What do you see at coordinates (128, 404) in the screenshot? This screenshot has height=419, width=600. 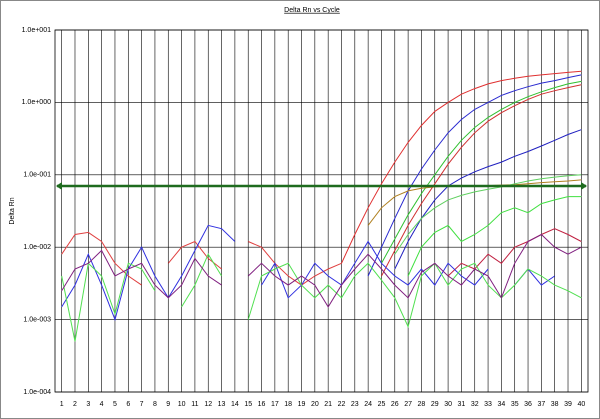 I see `x-tick-label: 6` at bounding box center [128, 404].